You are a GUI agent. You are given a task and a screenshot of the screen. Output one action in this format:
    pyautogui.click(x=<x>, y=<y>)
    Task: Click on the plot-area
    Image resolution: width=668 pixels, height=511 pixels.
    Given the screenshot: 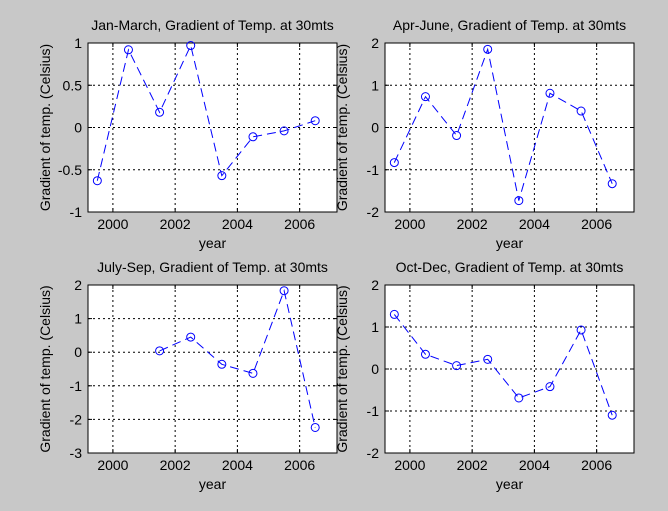 What is the action you would take?
    pyautogui.click(x=212, y=369)
    